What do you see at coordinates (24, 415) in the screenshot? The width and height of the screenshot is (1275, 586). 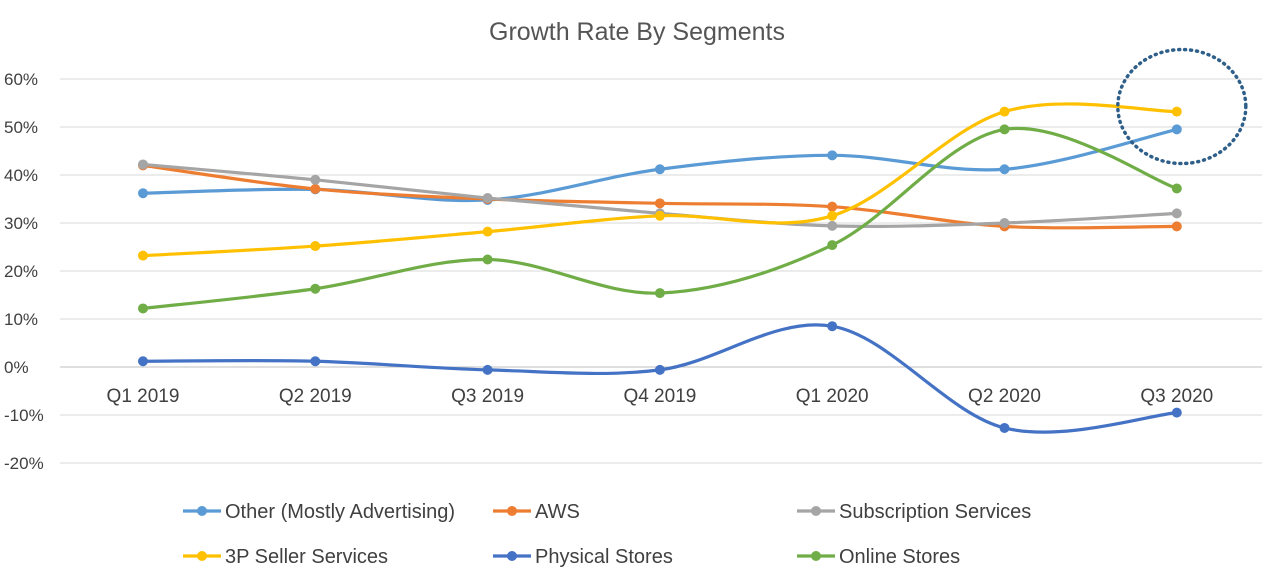 I see `y-tick-label: -10%` at bounding box center [24, 415].